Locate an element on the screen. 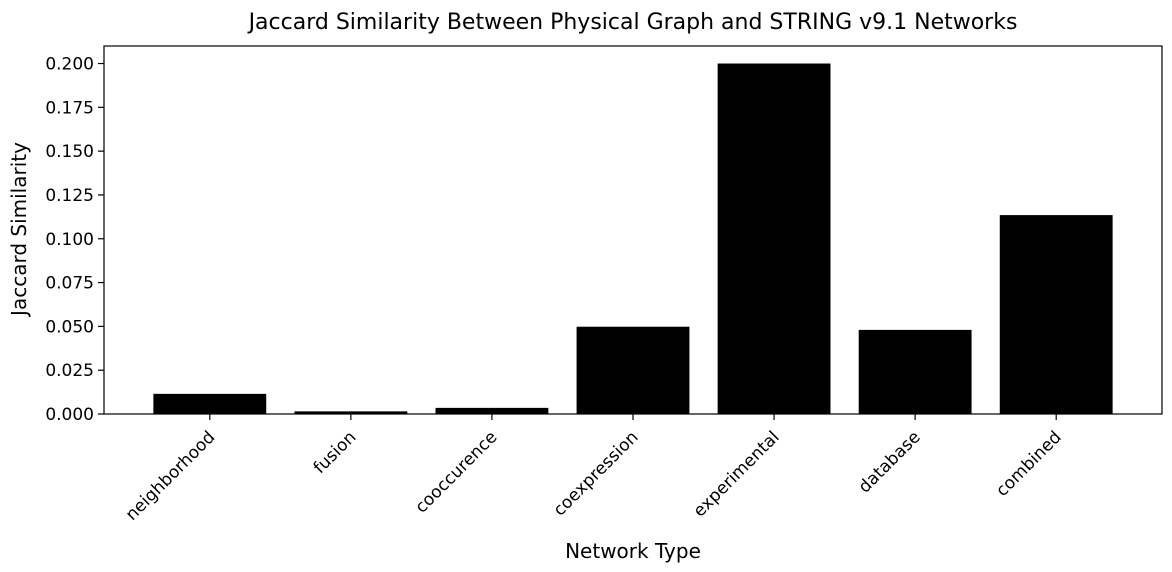 The height and width of the screenshot is (572, 1172). bar-coexpression is located at coordinates (633, 370).